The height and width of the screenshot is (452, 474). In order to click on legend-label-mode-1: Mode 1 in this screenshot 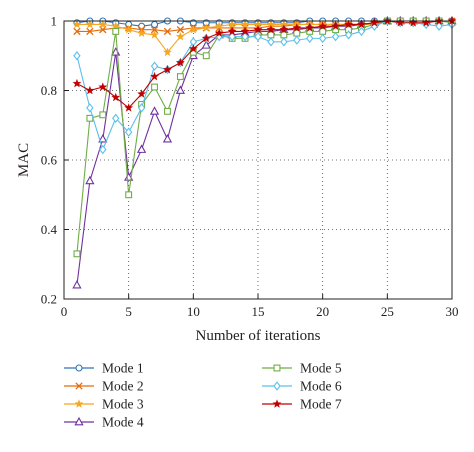, I will do `click(123, 368)`.